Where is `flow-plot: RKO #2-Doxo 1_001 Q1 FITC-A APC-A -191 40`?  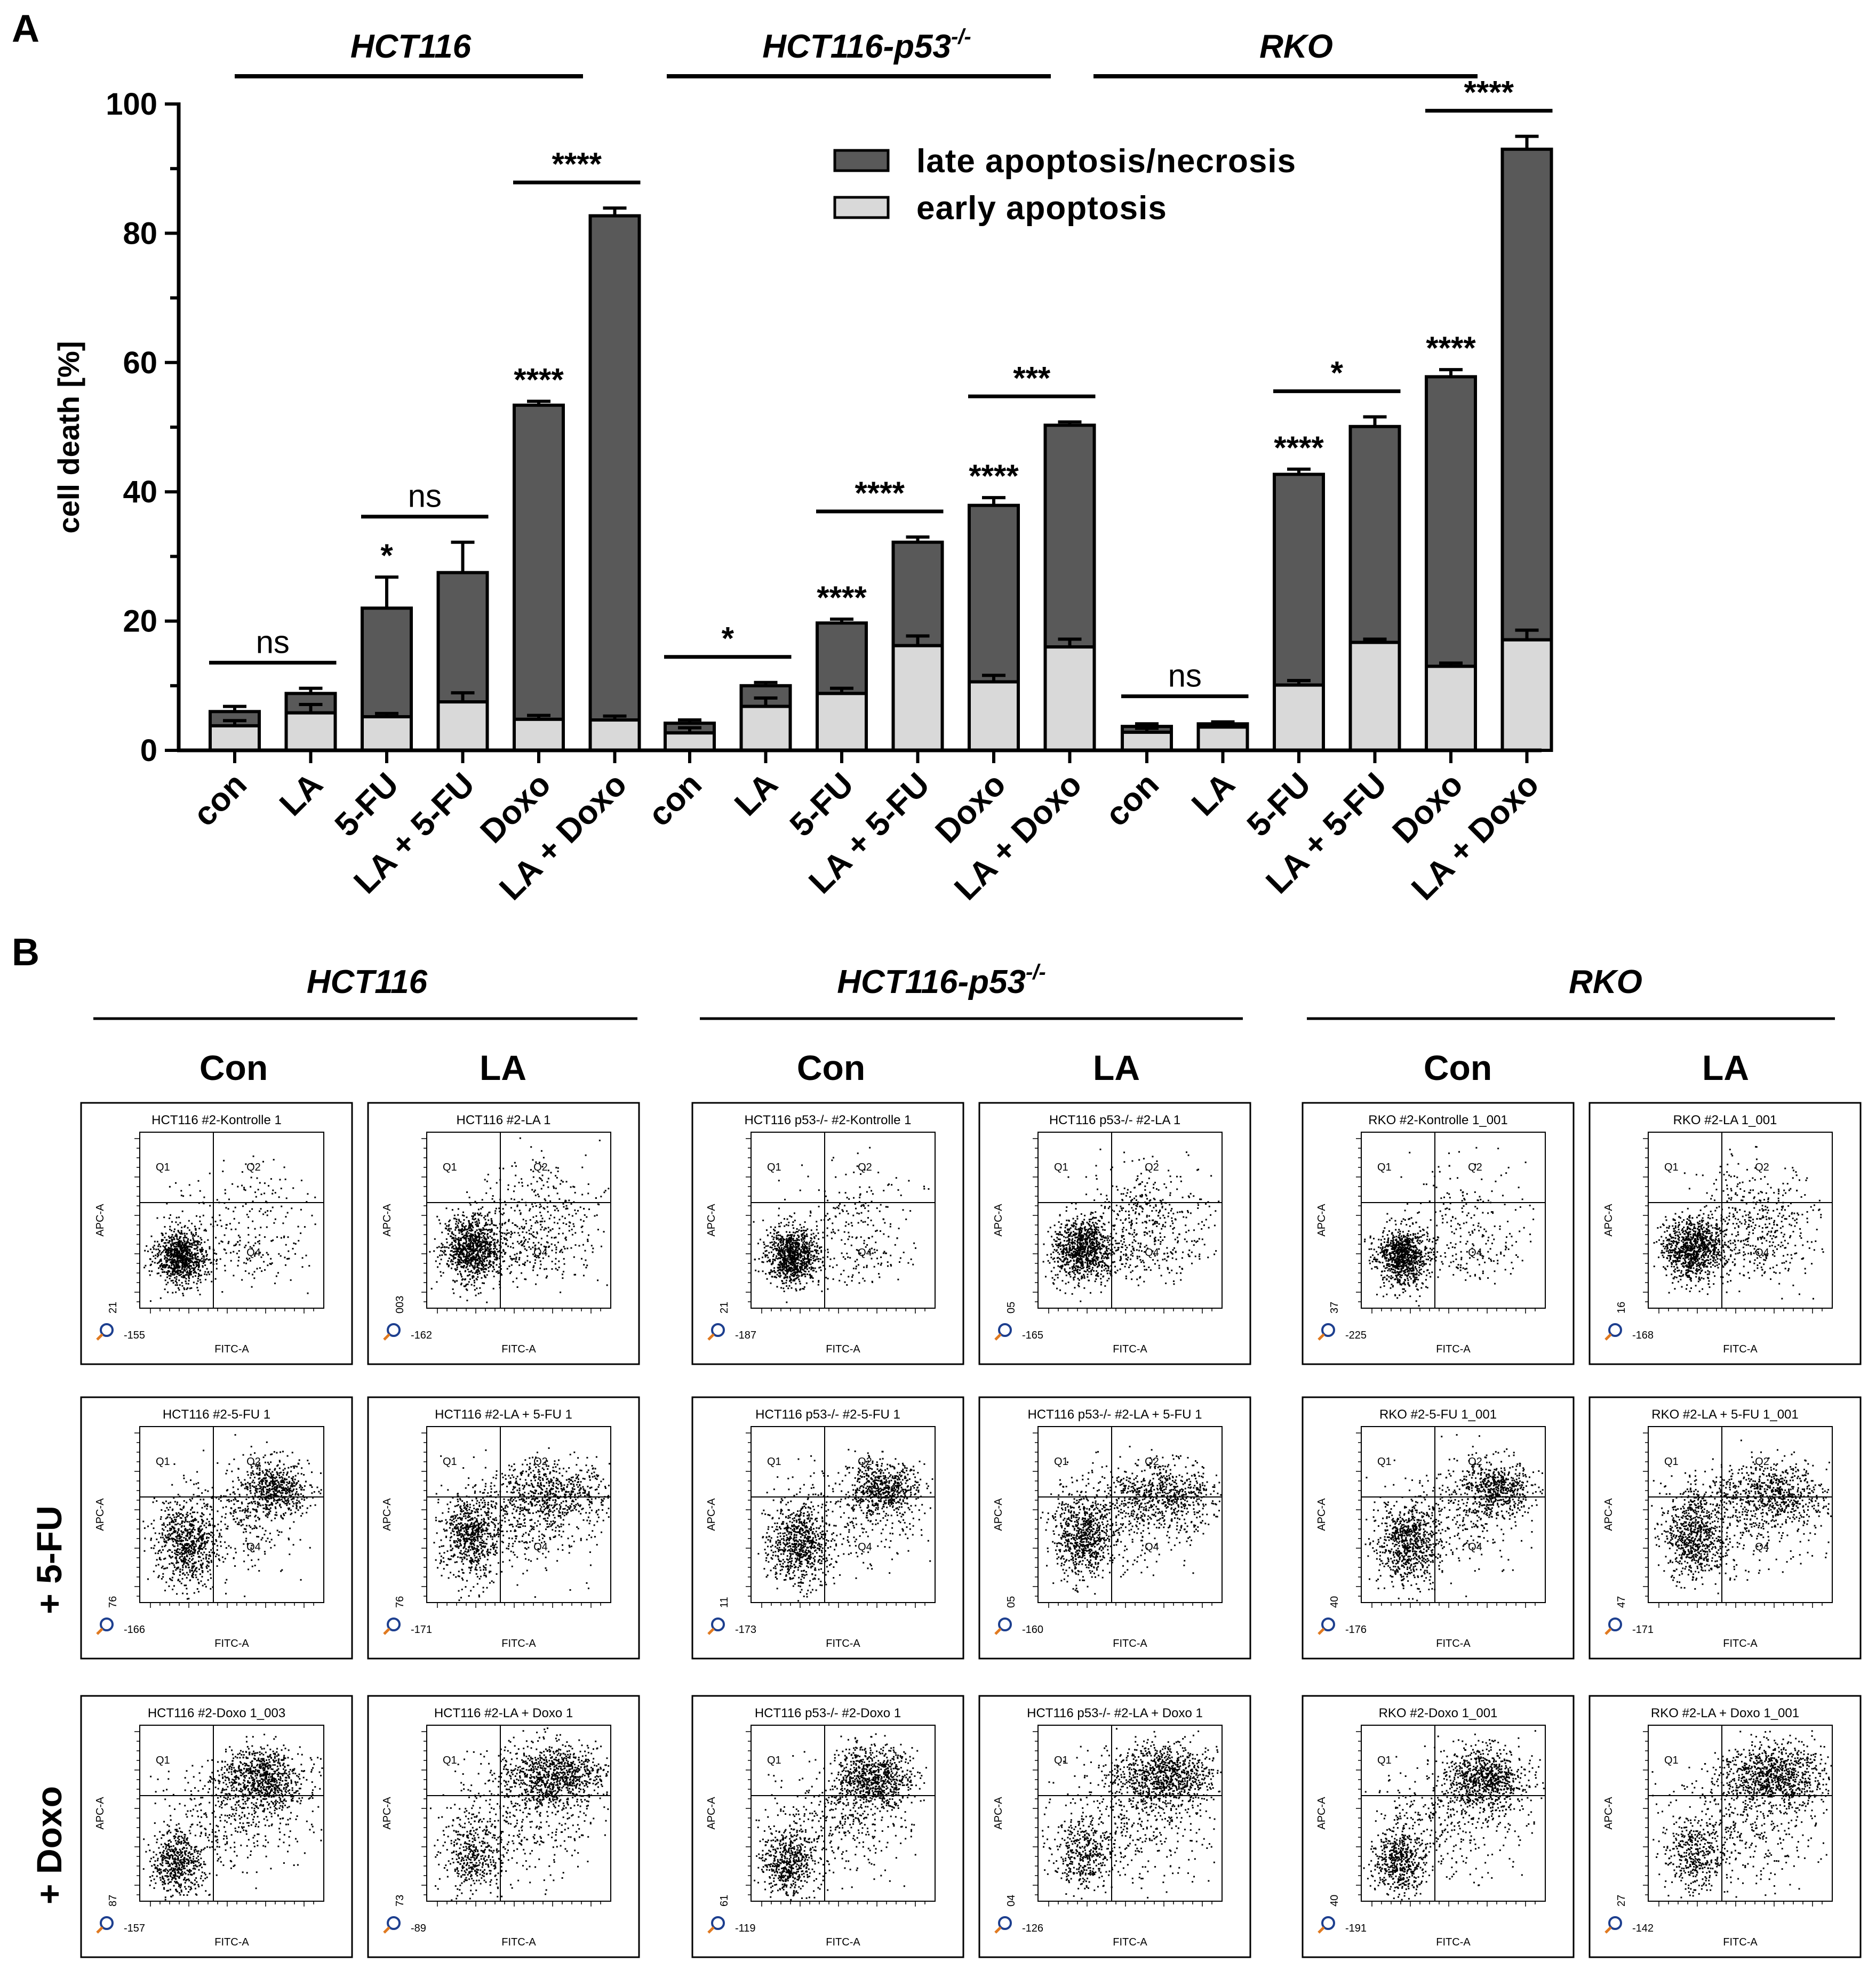
flow-plot: RKO #2-Doxo 1_001 Q1 FITC-A APC-A -191 40 is located at coordinates (1438, 1826).